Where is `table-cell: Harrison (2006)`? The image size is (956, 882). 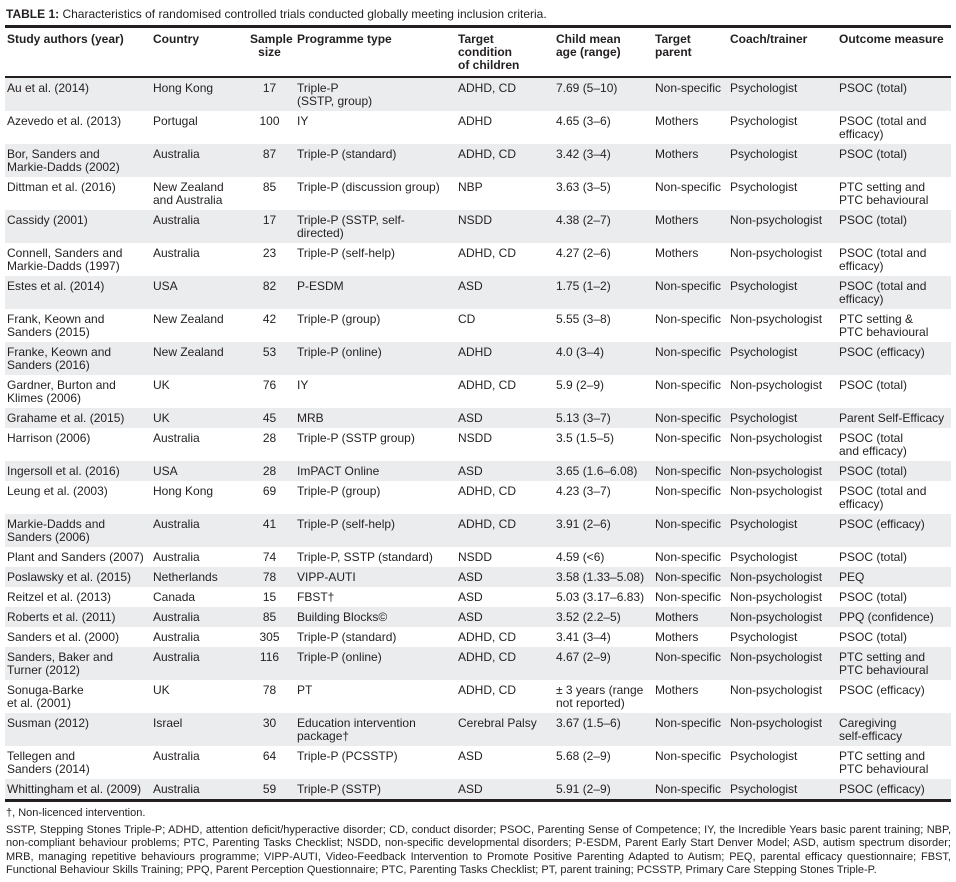 table-cell: Harrison (2006) is located at coordinates (49, 438).